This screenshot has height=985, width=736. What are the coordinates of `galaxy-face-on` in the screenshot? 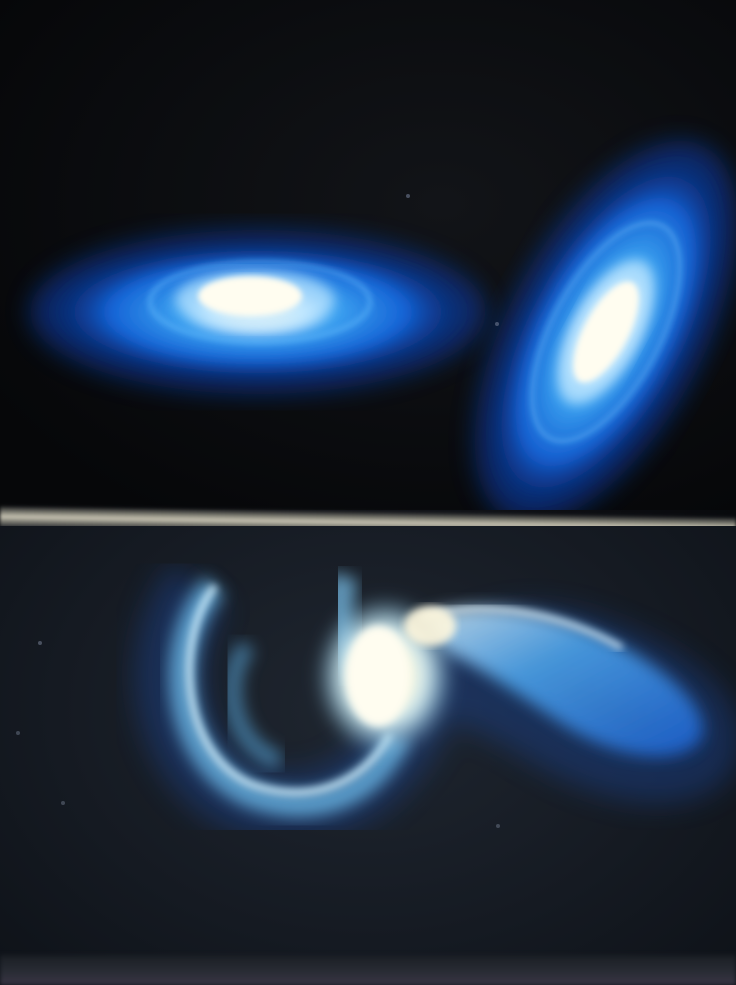 It's located at (258, 312).